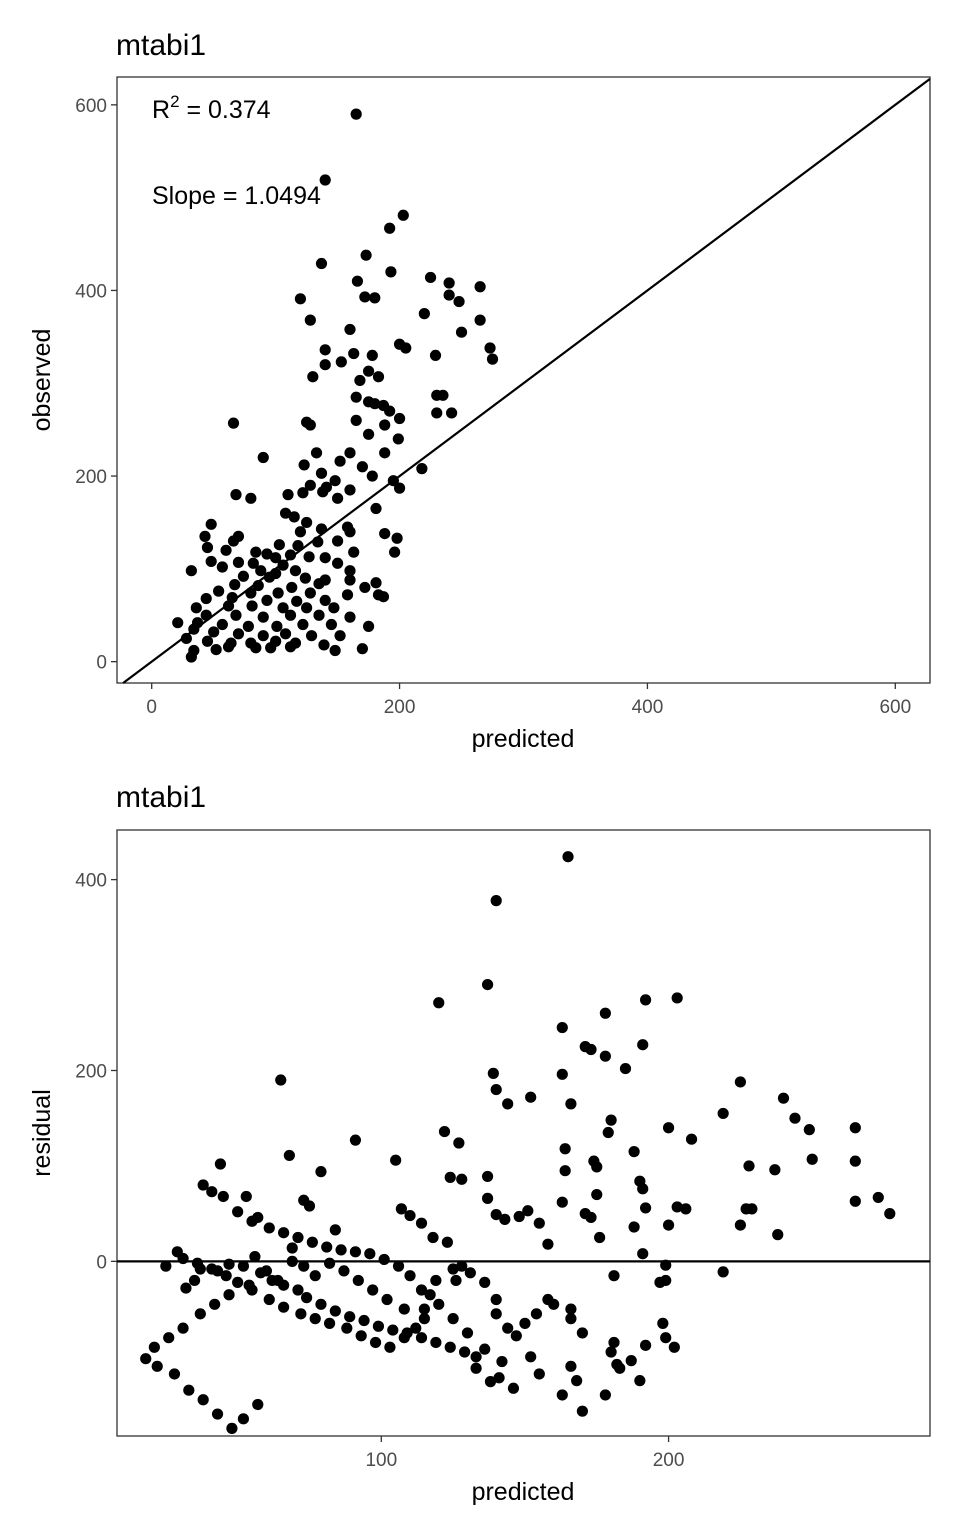  Describe the element at coordinates (101, 1262) in the screenshot. I see `y-tick-label: 0` at that location.